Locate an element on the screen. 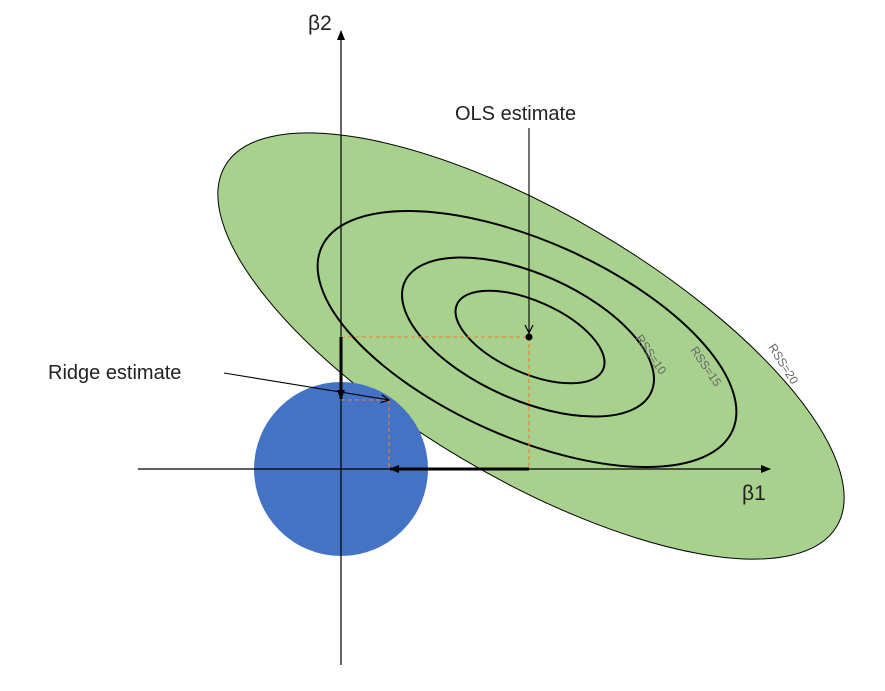  ridge-label: Ridge estimate is located at coordinates (114, 373).